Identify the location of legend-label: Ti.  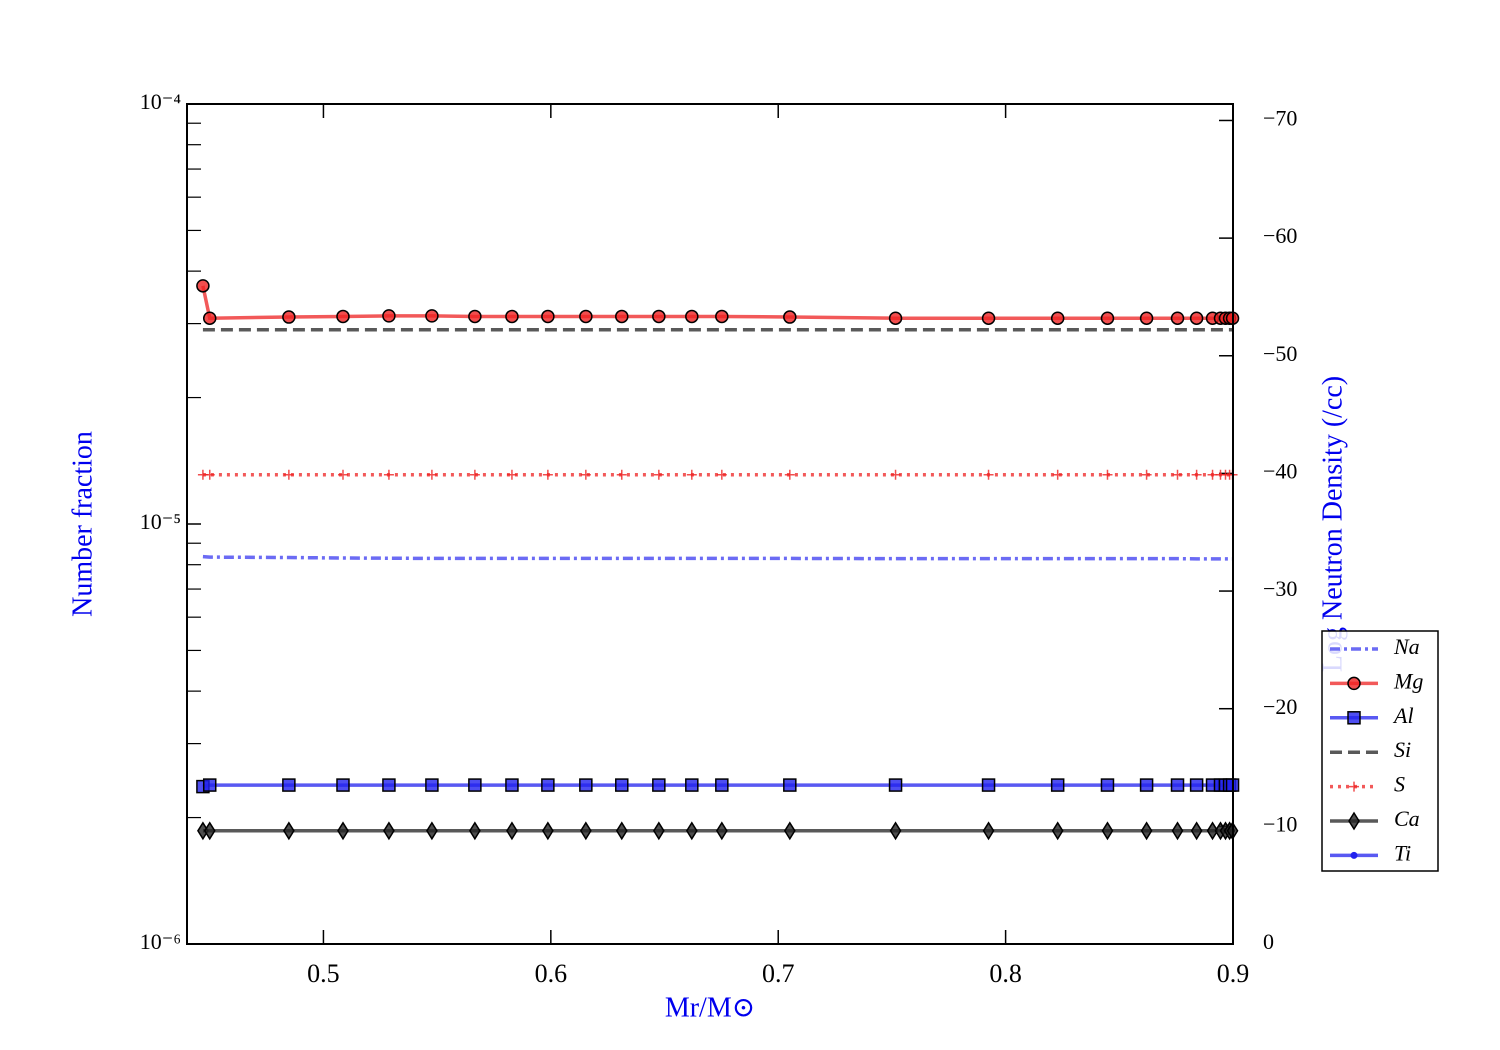
(1402, 852).